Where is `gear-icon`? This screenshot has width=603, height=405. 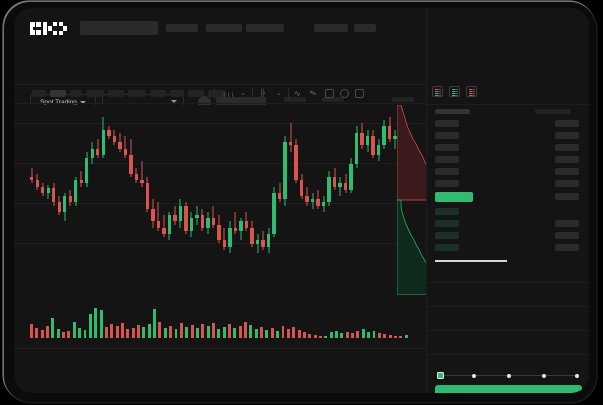
gear-icon is located at coordinates (344, 93).